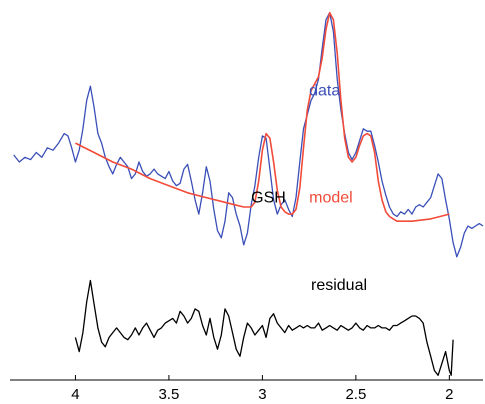 The height and width of the screenshot is (404, 485). Describe the element at coordinates (262, 394) in the screenshot. I see `x-tick-label: 3` at that location.